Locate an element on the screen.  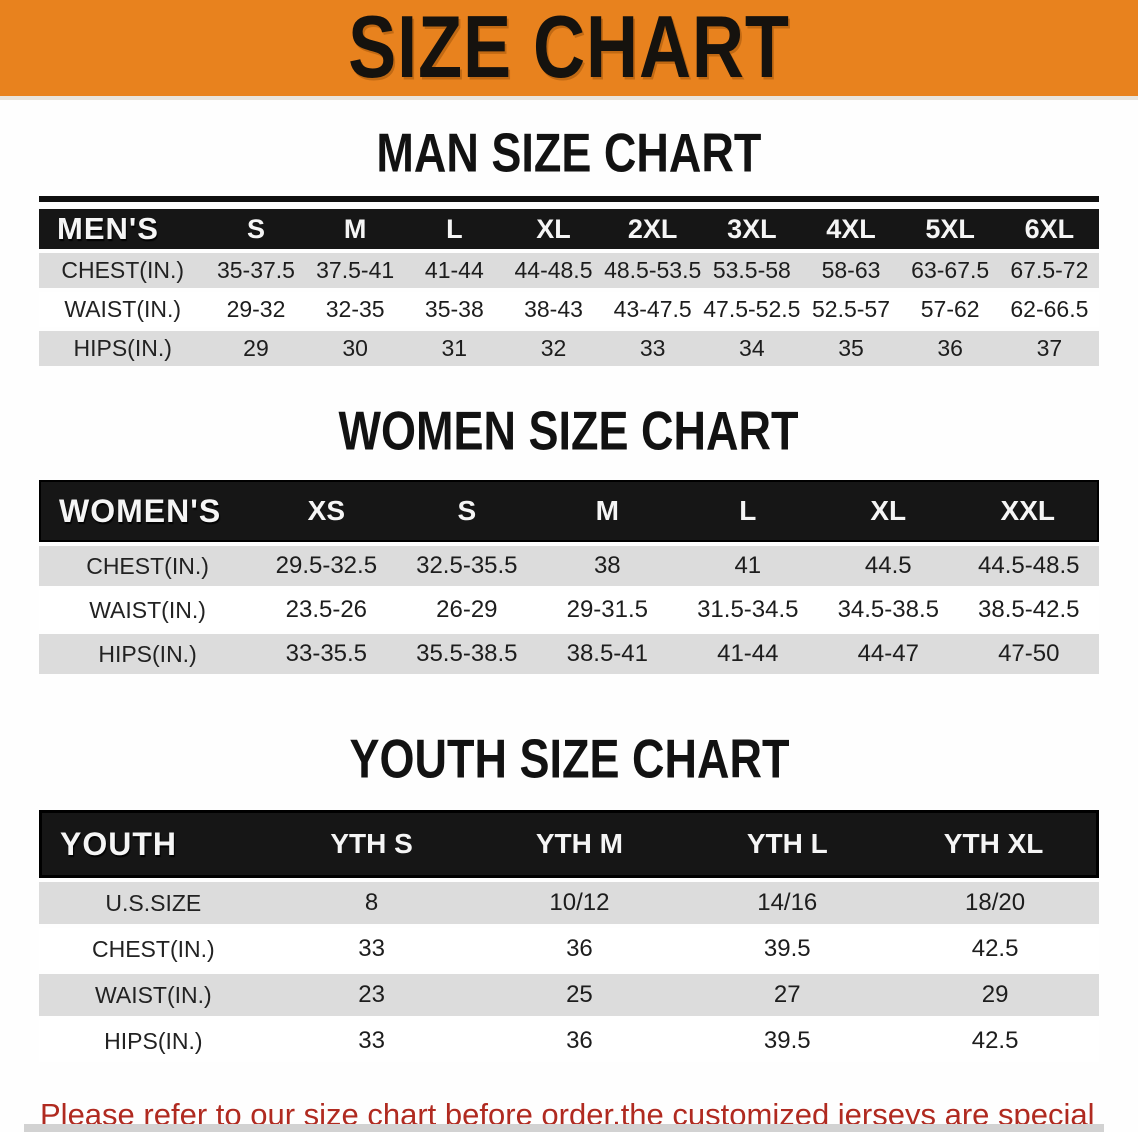
size-value-cell: 52.5-57 is located at coordinates (851, 309).